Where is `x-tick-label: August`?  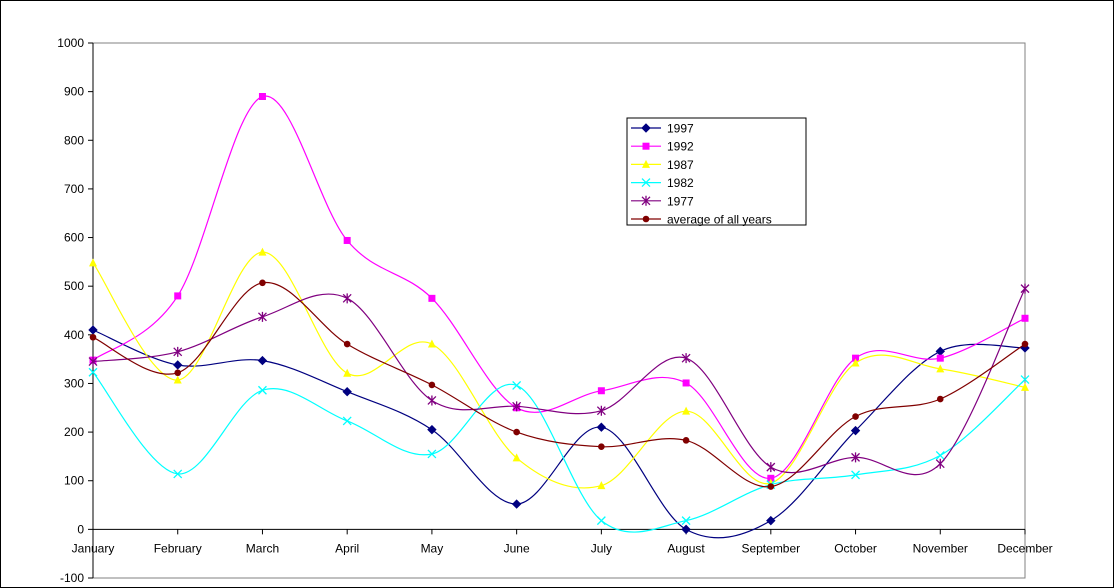
x-tick-label: August is located at coordinates (686, 548).